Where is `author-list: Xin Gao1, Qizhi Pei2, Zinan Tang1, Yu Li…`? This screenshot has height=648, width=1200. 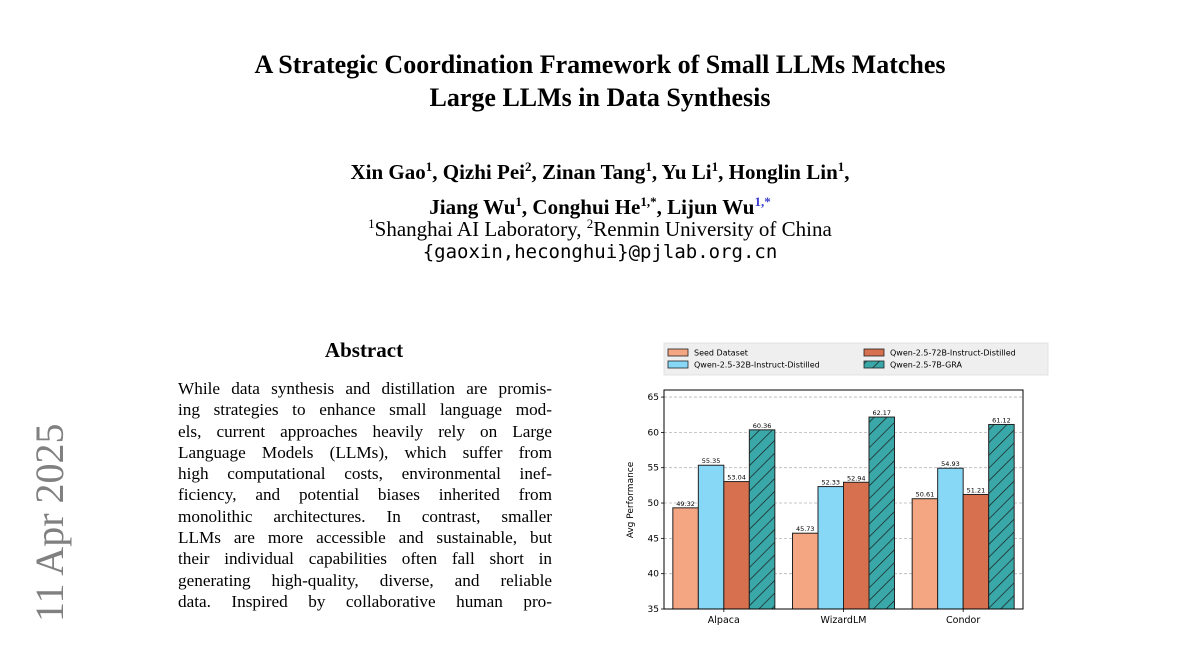
author-list: Xin Gao1, Qizhi Pei2, Zinan Tang1, Yu Li… is located at coordinates (600, 187).